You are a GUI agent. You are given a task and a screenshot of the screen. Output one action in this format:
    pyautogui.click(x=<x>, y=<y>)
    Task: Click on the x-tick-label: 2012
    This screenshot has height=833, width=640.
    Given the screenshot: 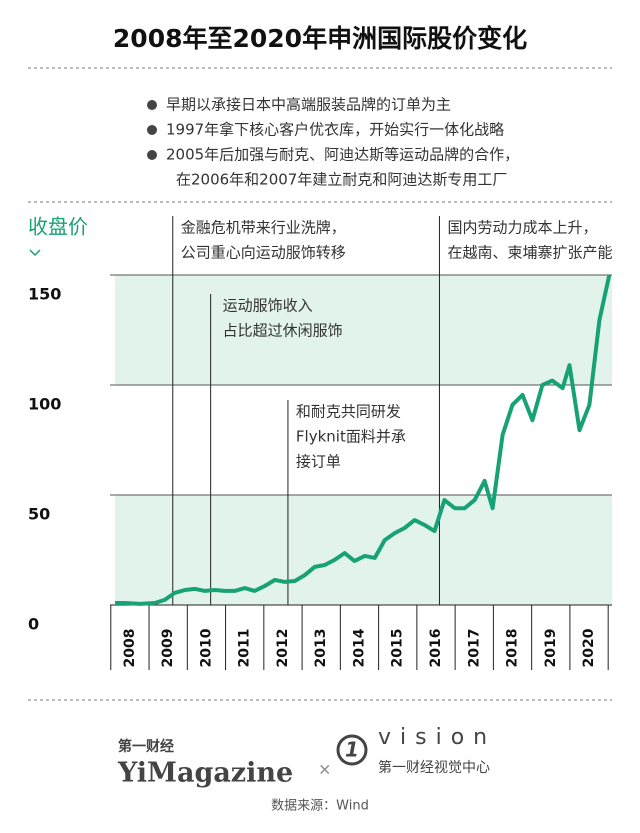 What is the action you would take?
    pyautogui.click(x=283, y=648)
    